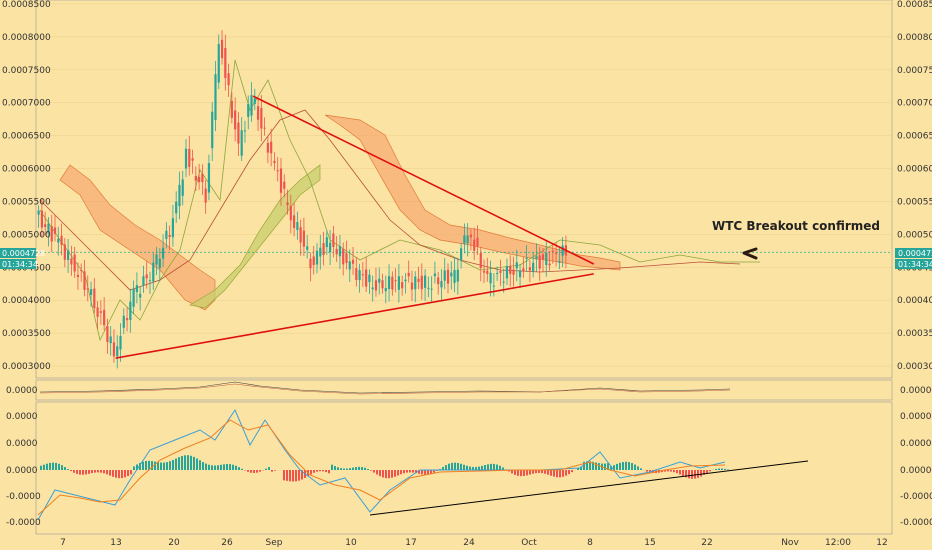  What do you see at coordinates (649, 543) in the screenshot?
I see `x-tick-label: 15` at bounding box center [649, 543].